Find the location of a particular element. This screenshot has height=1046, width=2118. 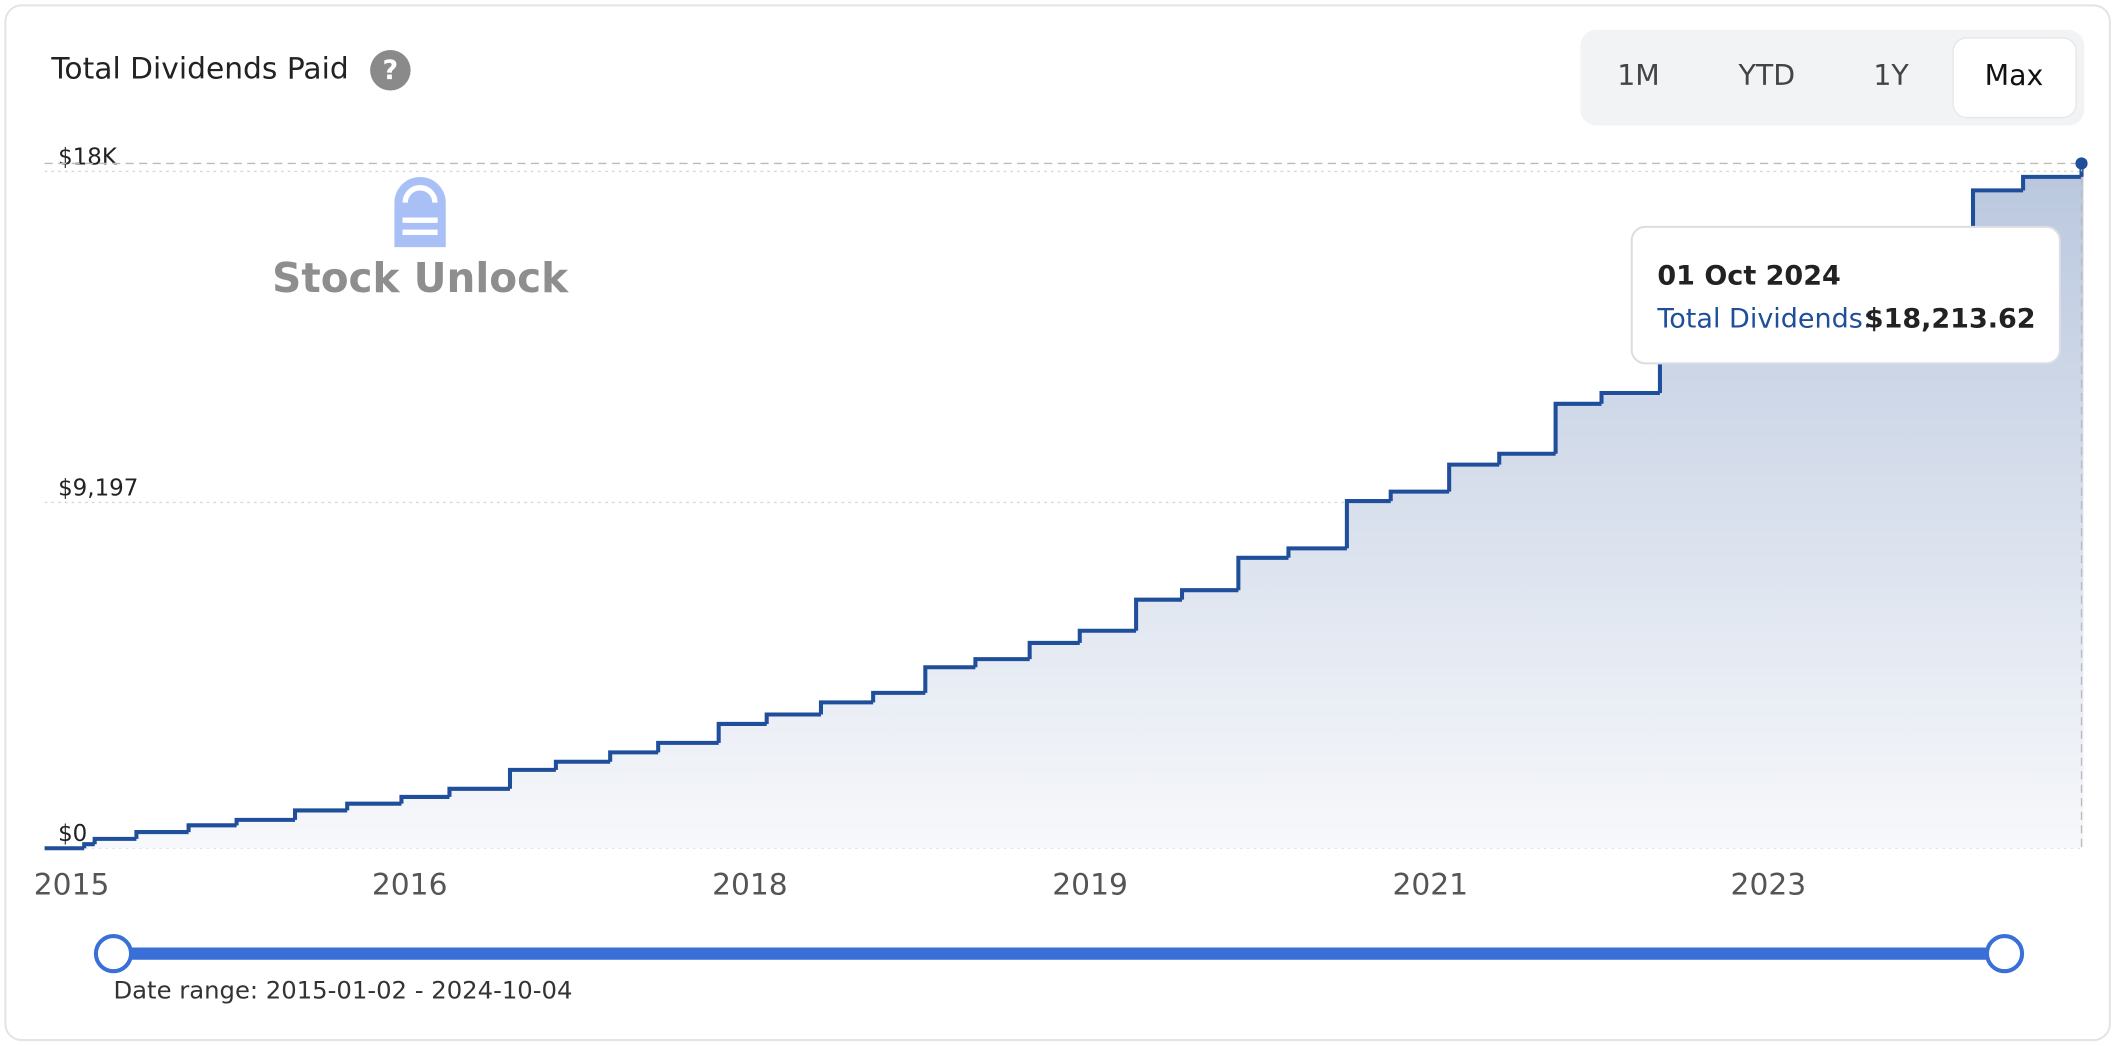

x-tick-label: 2019 is located at coordinates (1090, 885).